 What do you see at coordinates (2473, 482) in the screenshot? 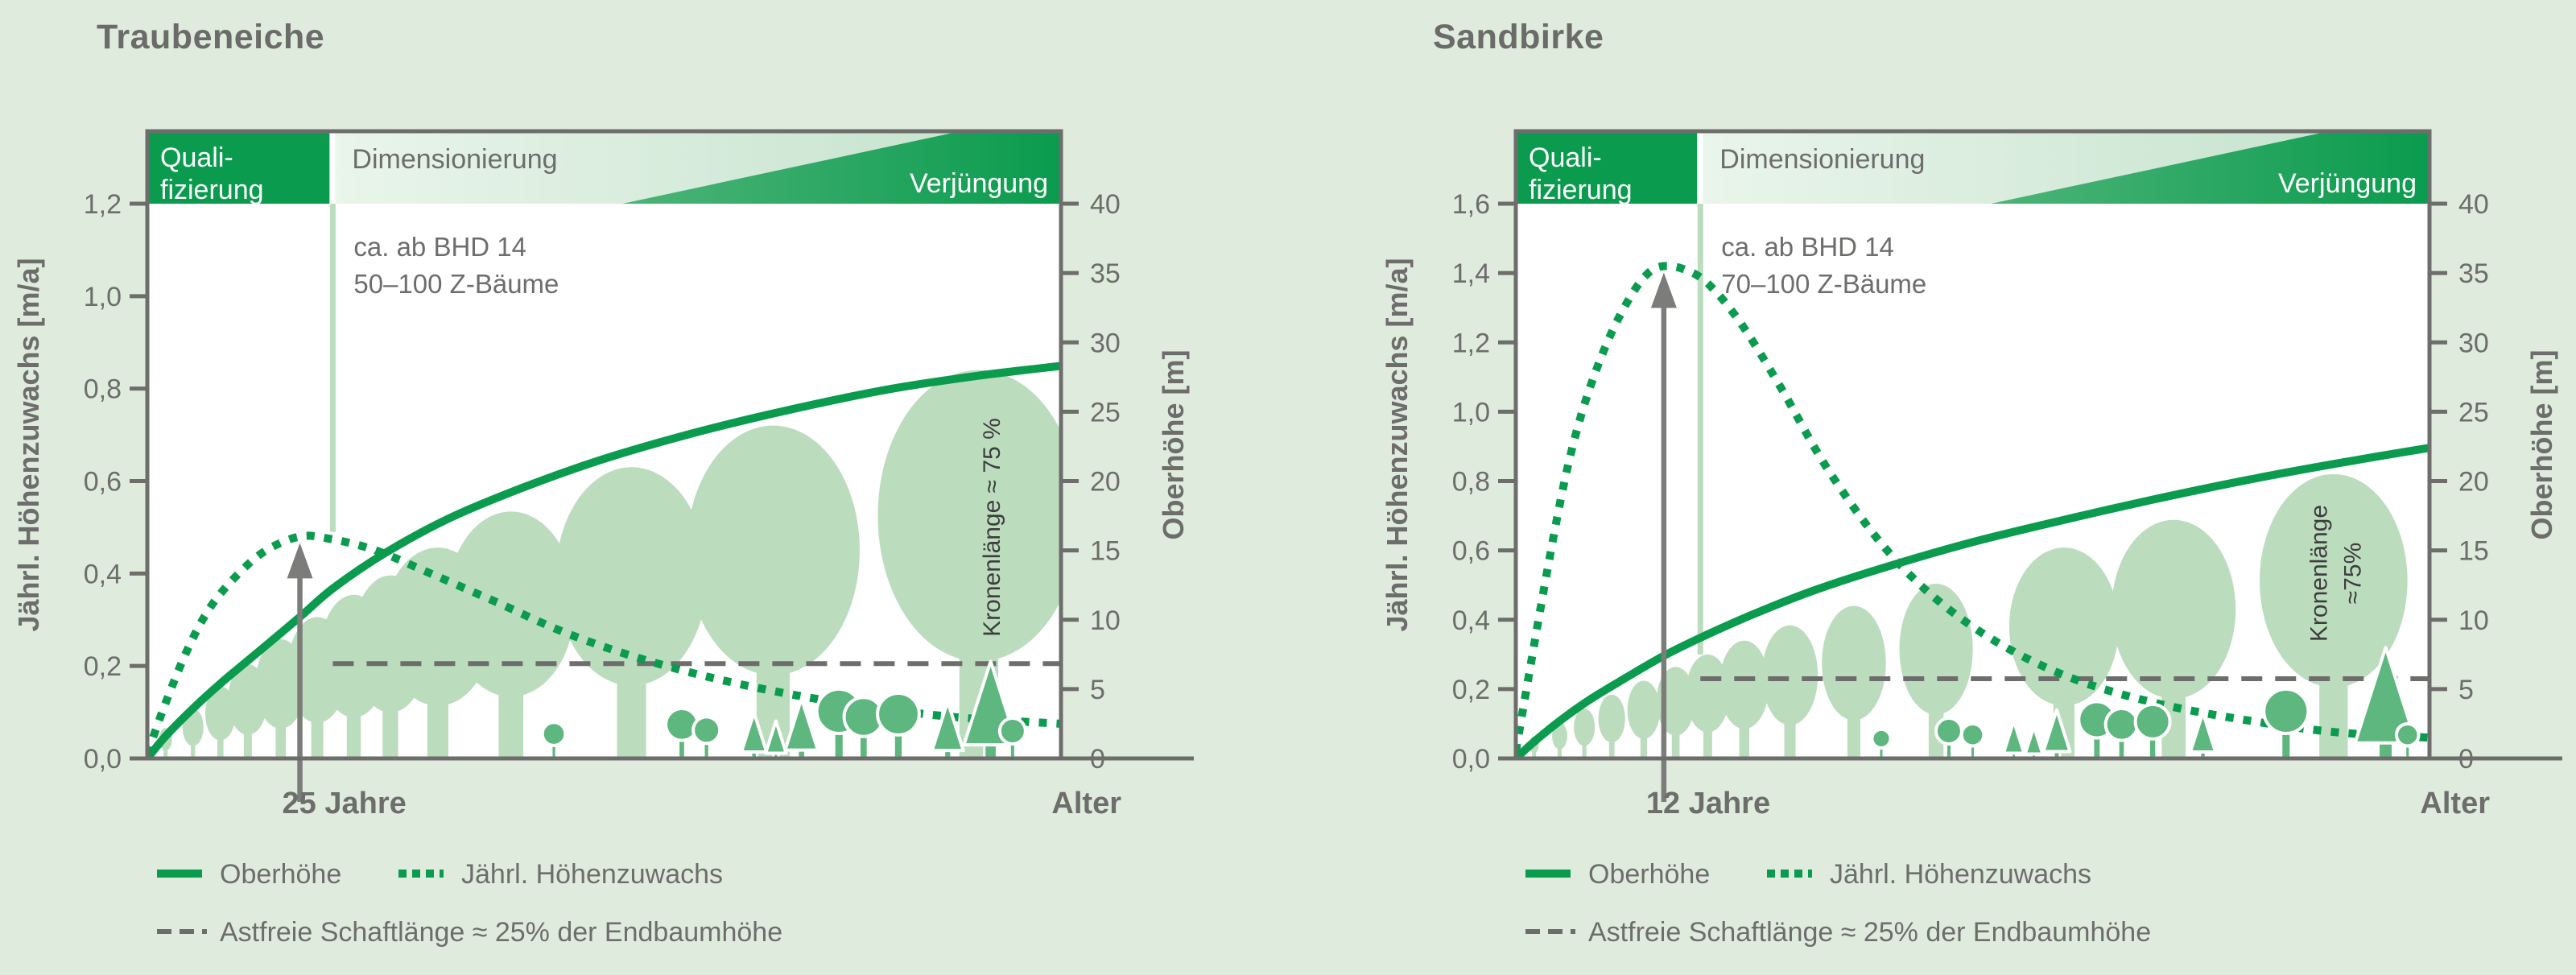
I see `y-right-tick-label: 20` at bounding box center [2473, 482].